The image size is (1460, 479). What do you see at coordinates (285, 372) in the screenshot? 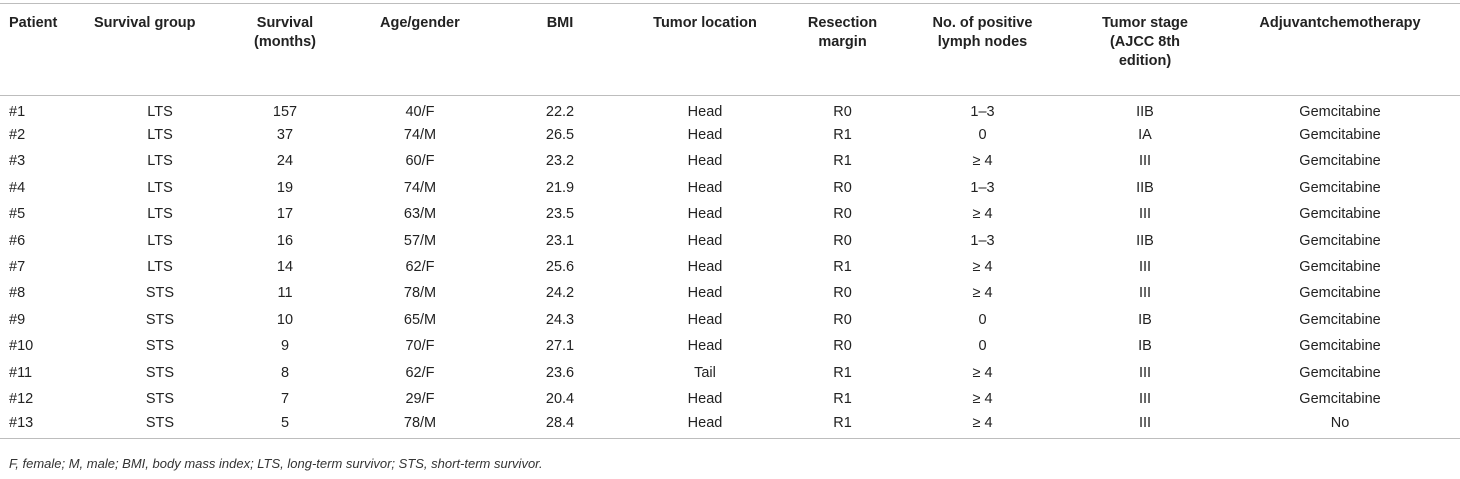
I see `cell-survival: 8` at bounding box center [285, 372].